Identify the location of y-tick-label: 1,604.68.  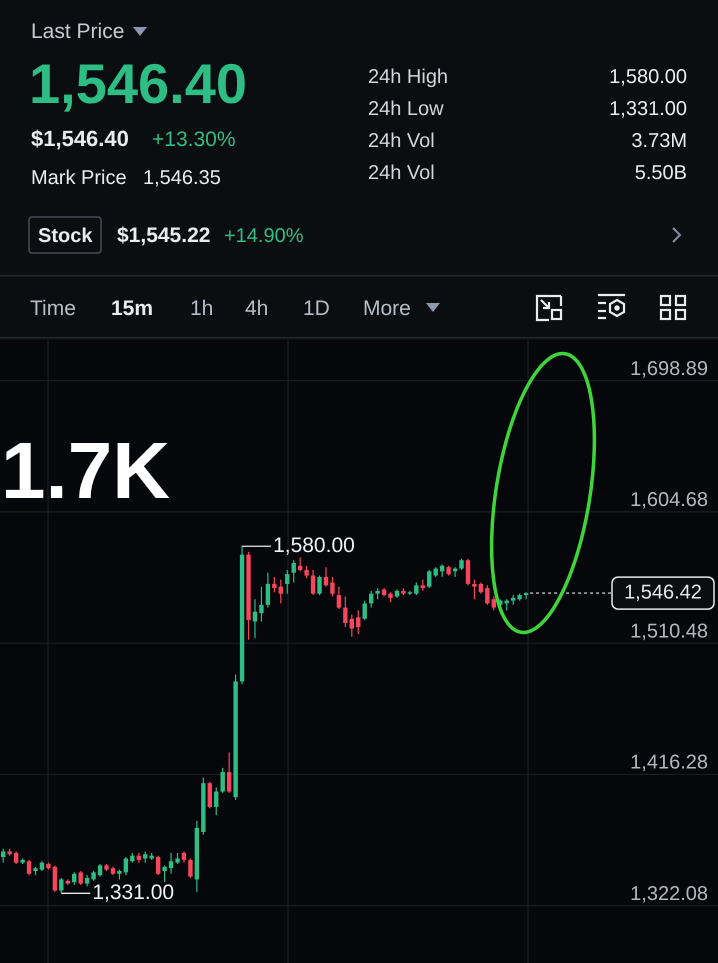
(669, 500).